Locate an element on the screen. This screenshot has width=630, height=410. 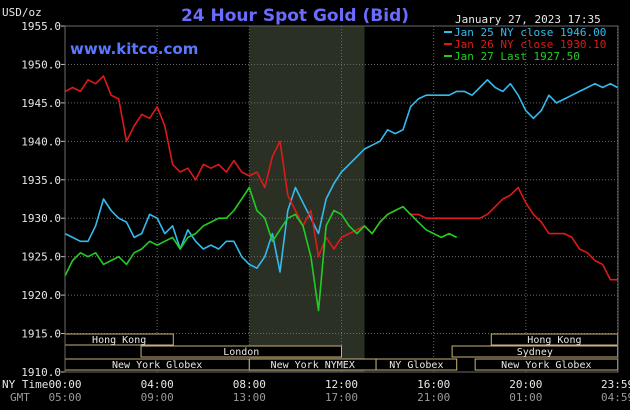
x-tick-label-ny: 16:00 is located at coordinates (433, 384).